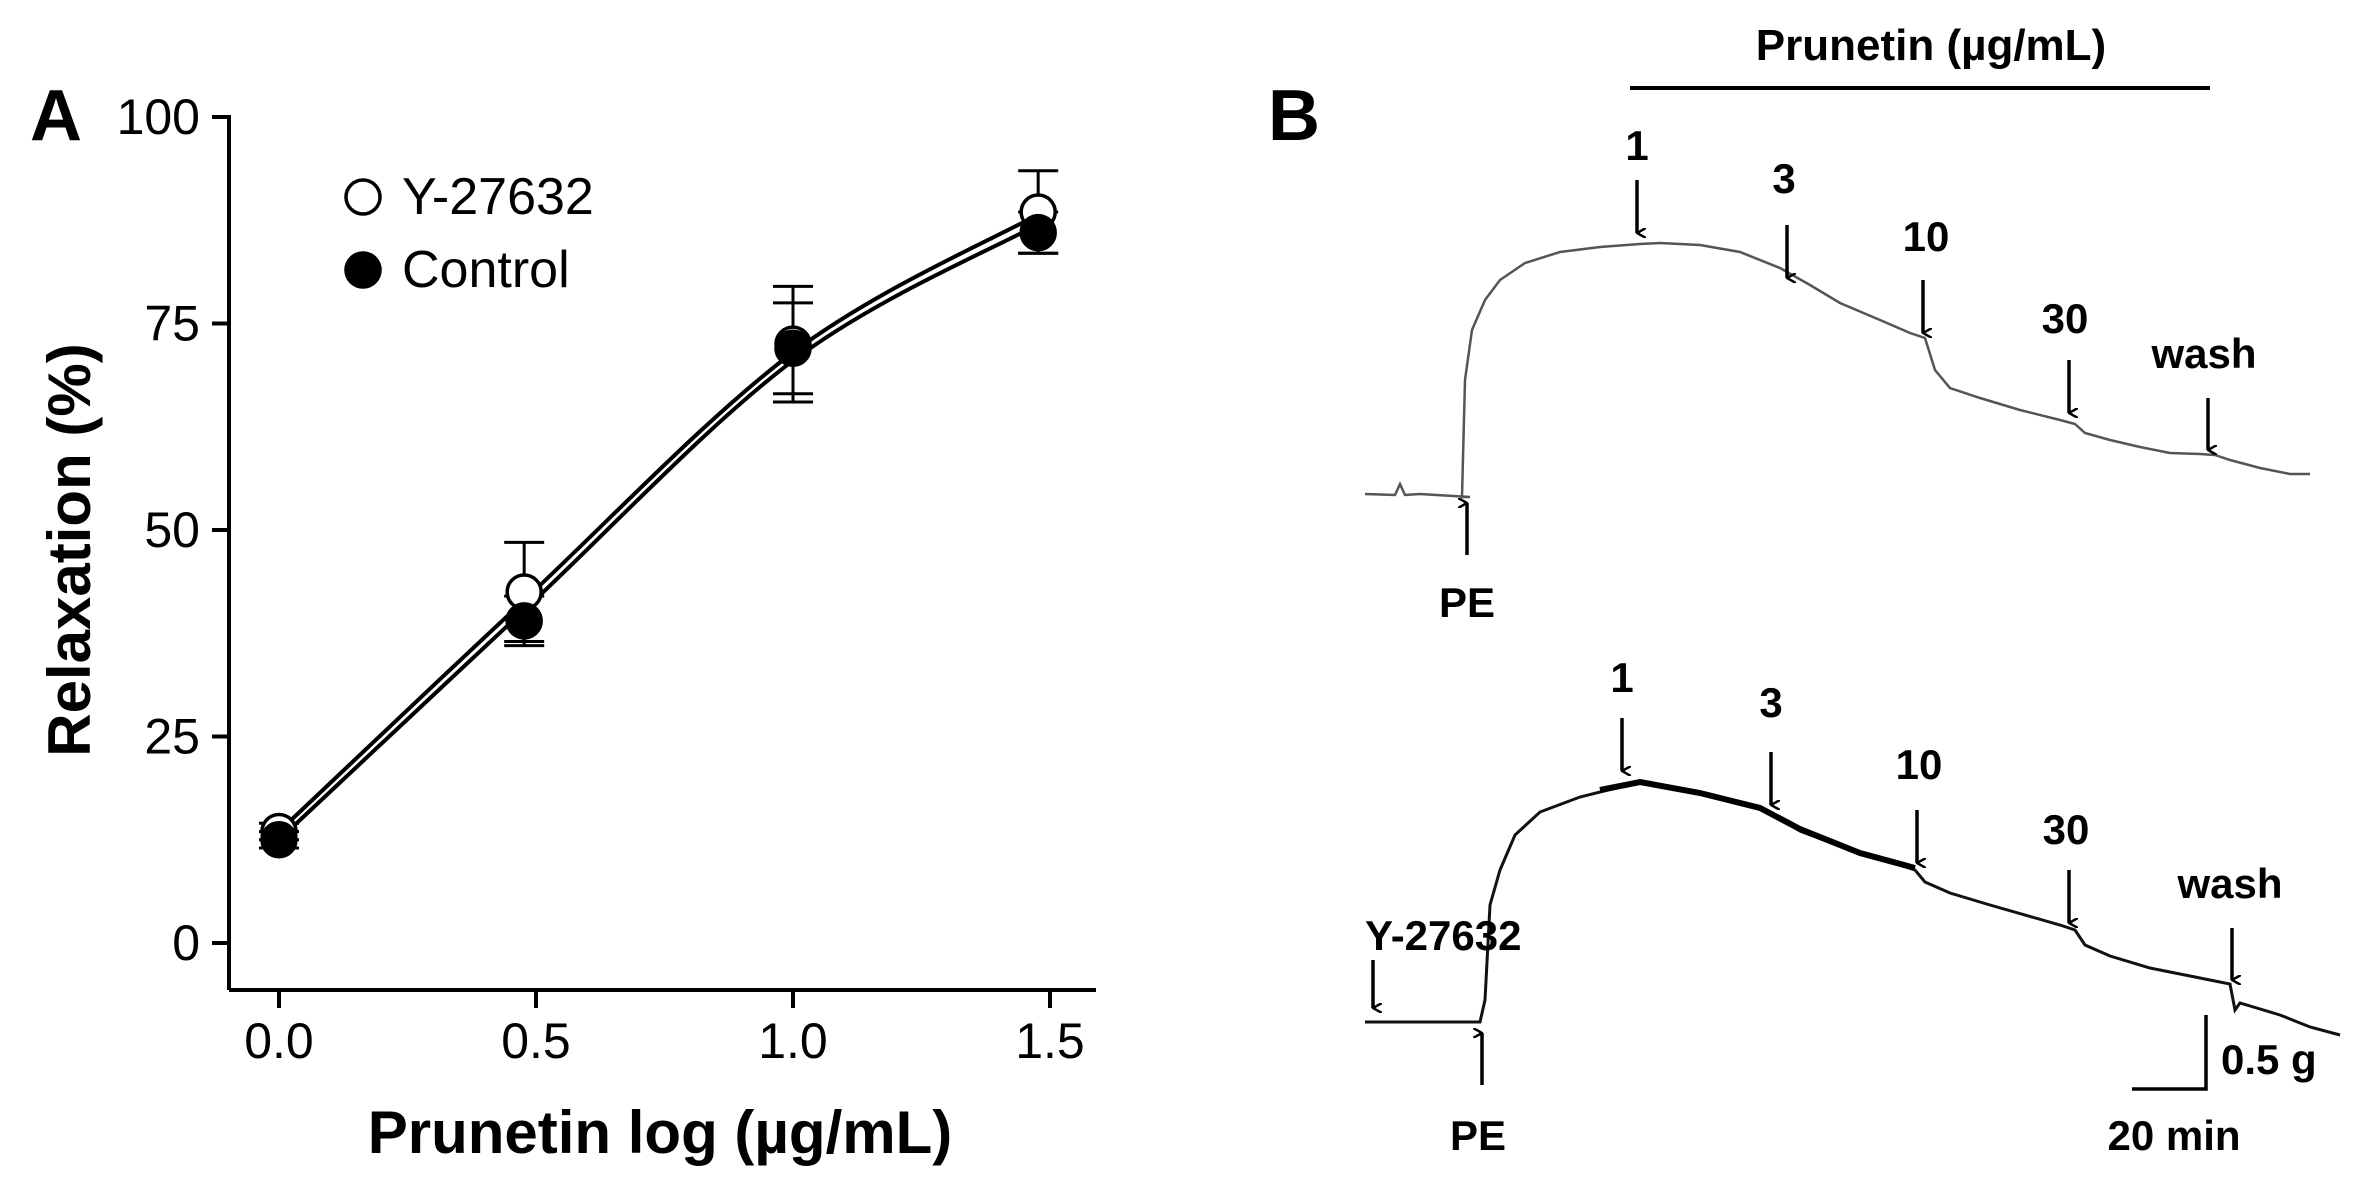  What do you see at coordinates (1757, 824) in the screenshot?
I see `bottom-trace-noise-band` at bounding box center [1757, 824].